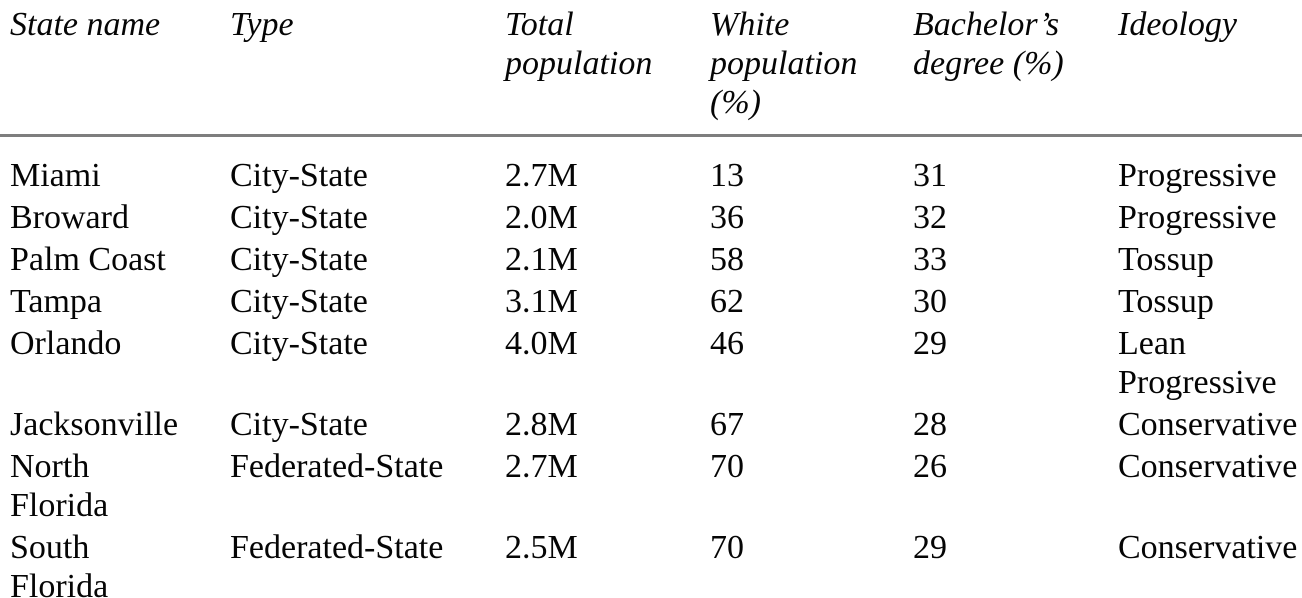  I want to click on cell-total-population: 4.0M, so click(541, 343).